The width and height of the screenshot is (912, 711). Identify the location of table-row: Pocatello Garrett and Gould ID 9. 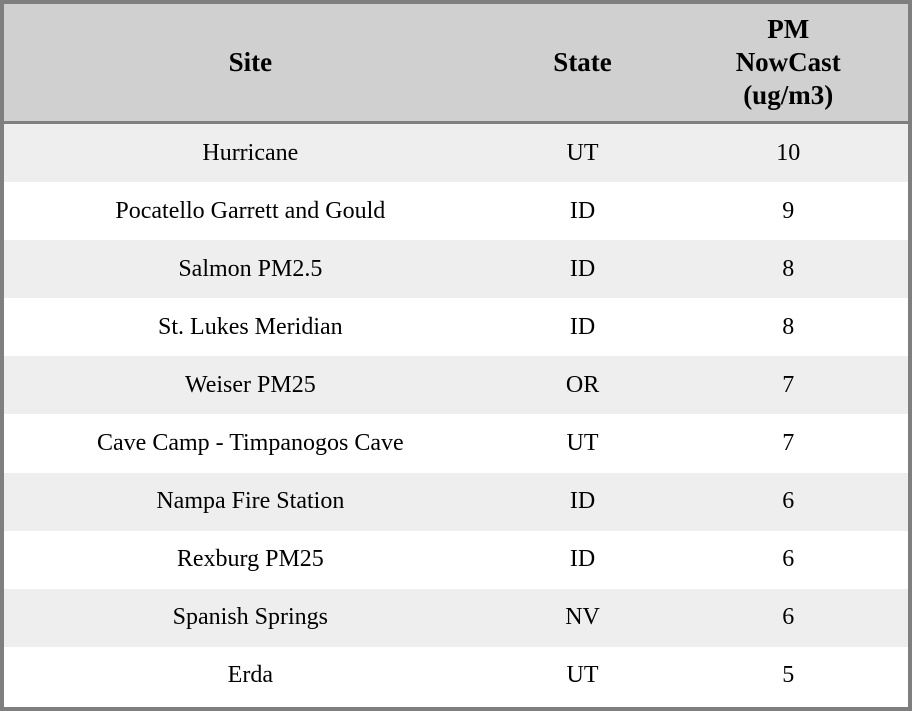
(456, 211).